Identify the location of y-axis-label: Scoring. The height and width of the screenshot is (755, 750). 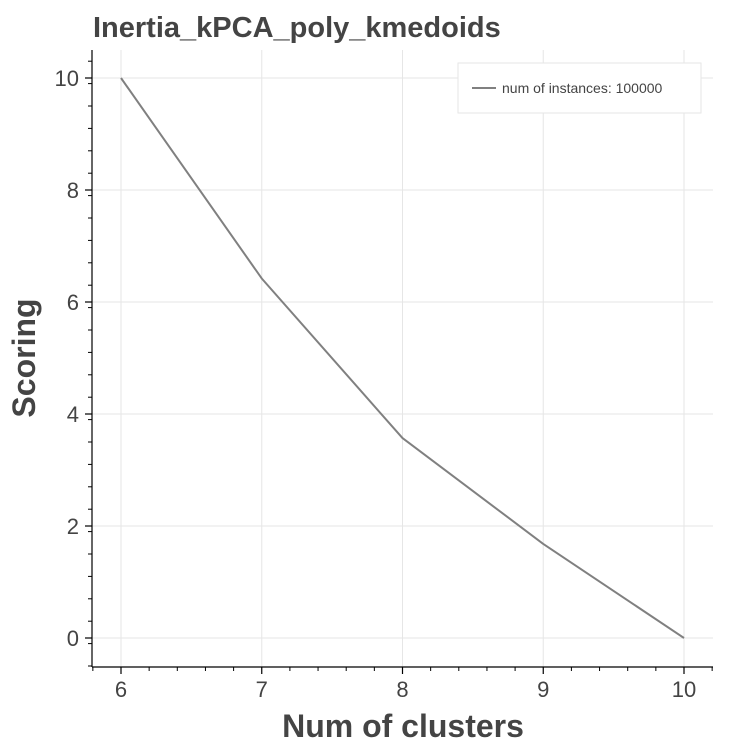
(24, 357).